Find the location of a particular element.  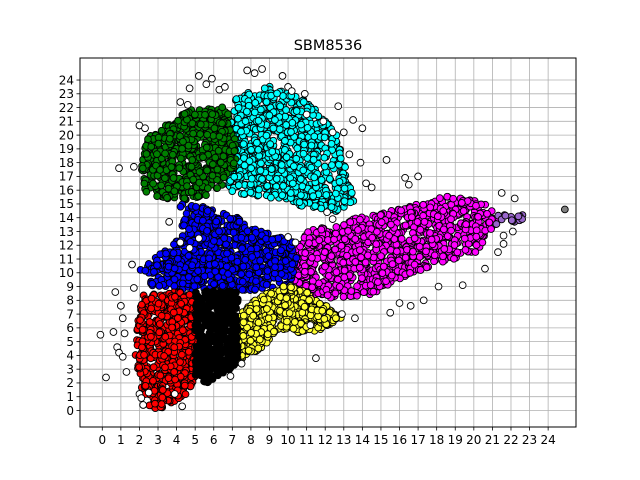

chart-title: SBM8536 is located at coordinates (328, 46).